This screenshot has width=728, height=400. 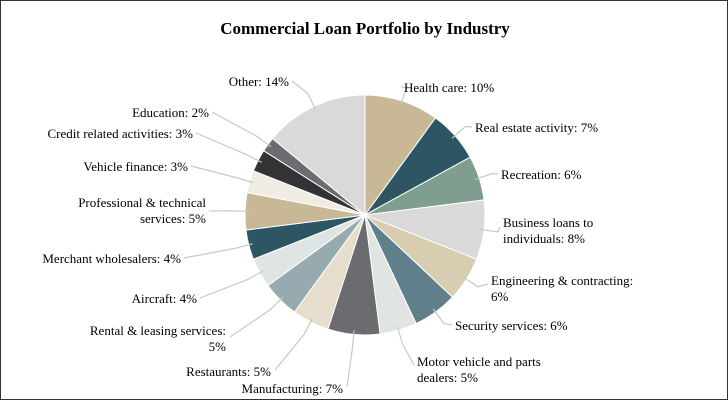 I want to click on slice-label: Business loans to individuals: 8%, so click(x=548, y=230).